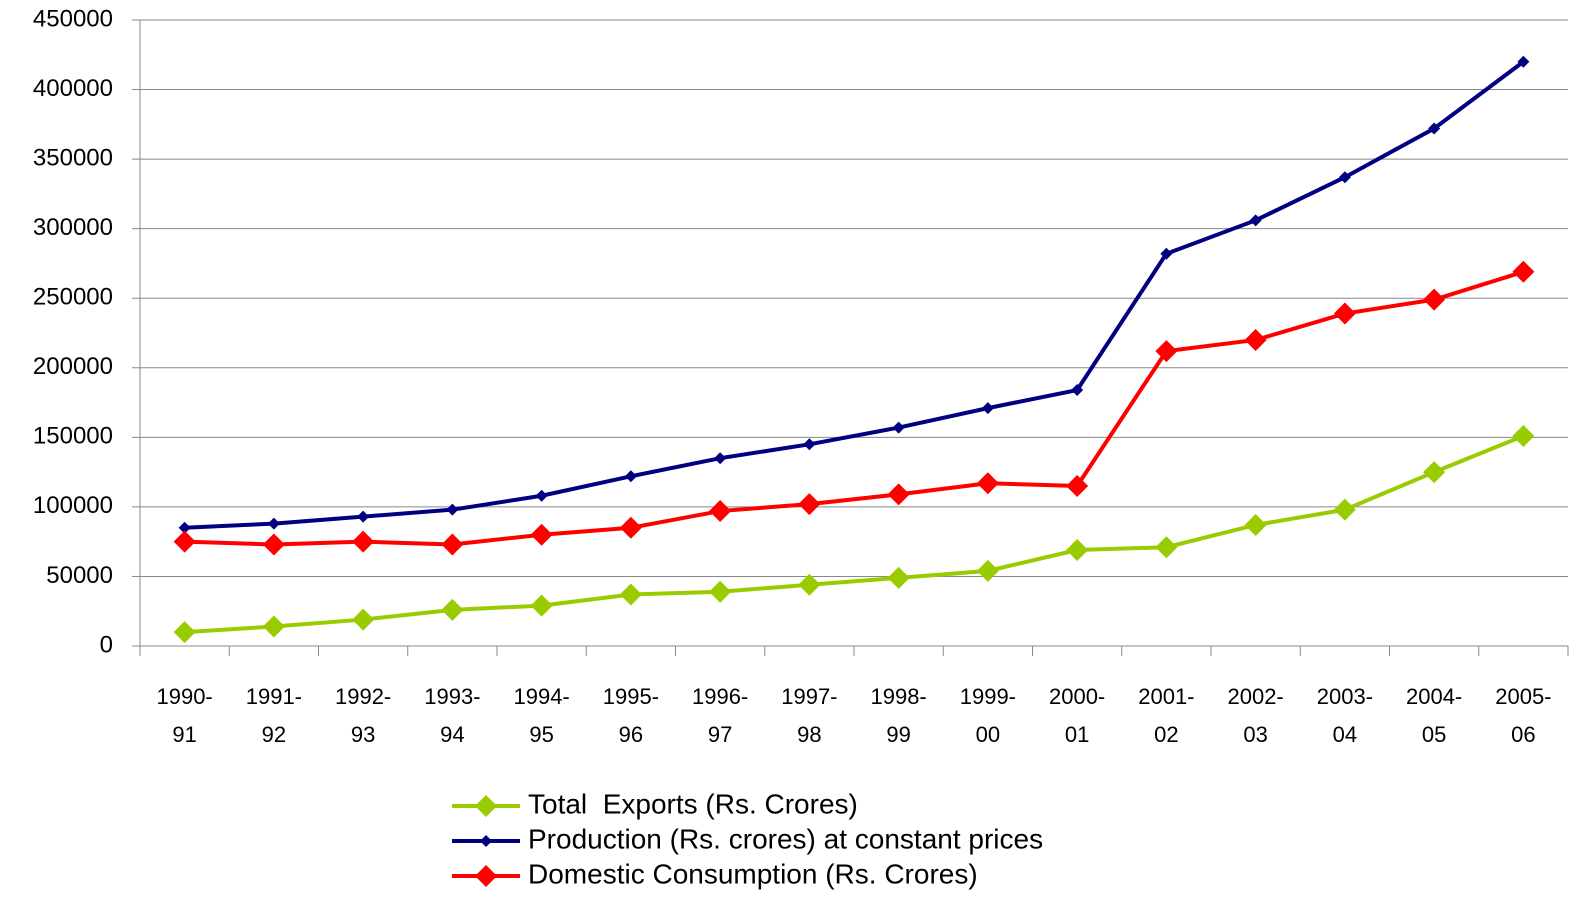 The image size is (1584, 897). I want to click on y-tick-label: 200000, so click(73, 366).